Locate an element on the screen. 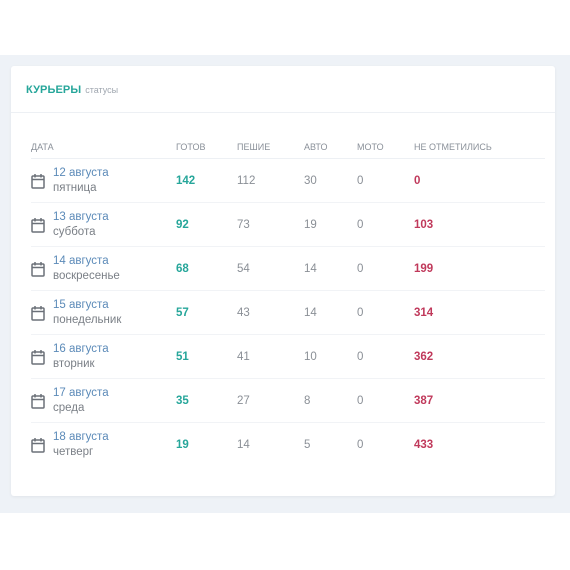 Image resolution: width=570 pixels, height=570 pixels. missed-count: 433 is located at coordinates (424, 444).